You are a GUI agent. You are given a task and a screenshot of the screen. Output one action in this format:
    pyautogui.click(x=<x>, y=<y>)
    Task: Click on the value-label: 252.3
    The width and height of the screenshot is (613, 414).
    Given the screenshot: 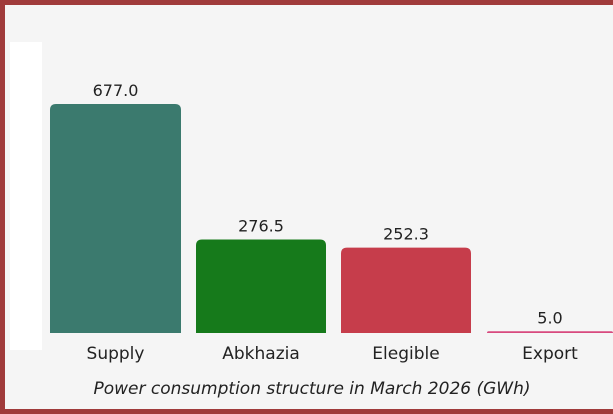 What is the action you would take?
    pyautogui.click(x=406, y=234)
    